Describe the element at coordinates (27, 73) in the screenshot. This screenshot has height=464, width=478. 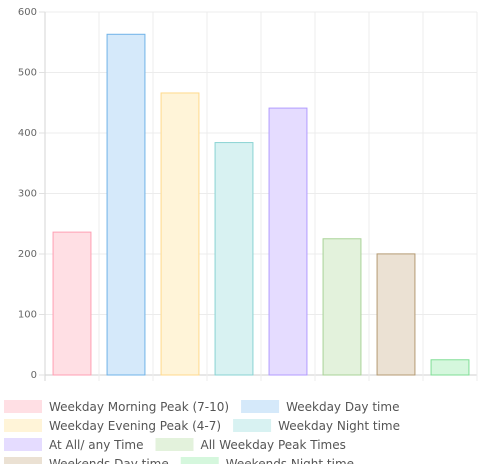
I see `y-tick-label: 500` at that location.